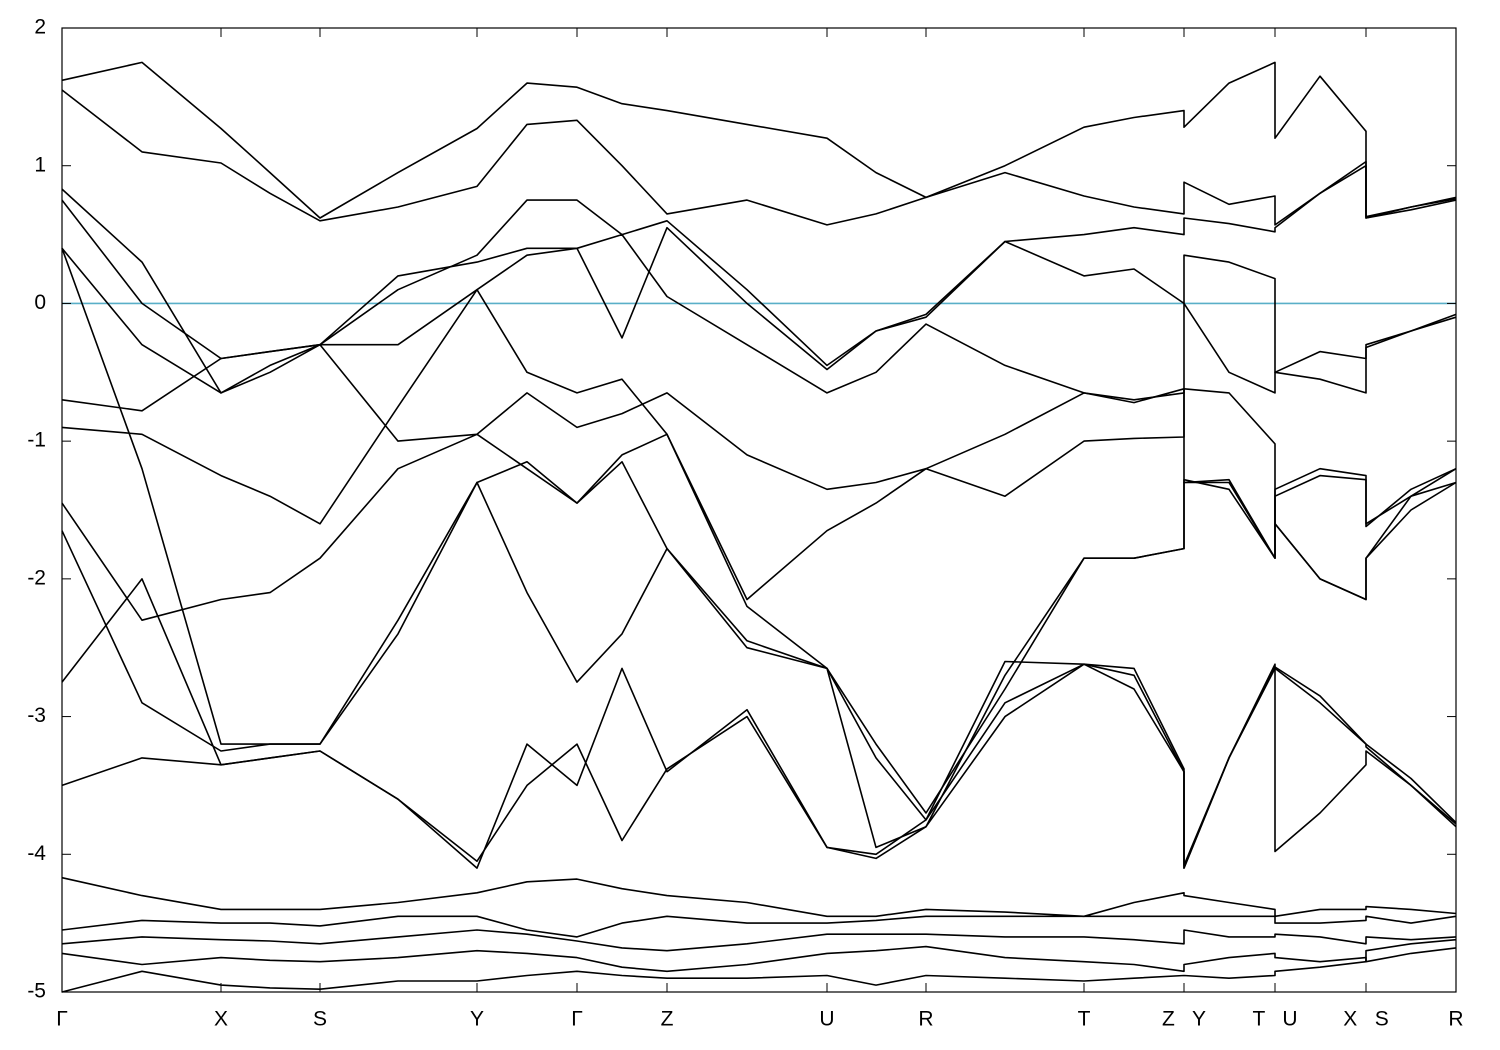 The width and height of the screenshot is (1500, 1050). What do you see at coordinates (40, 164) in the screenshot?
I see `y-tick-label: 1` at bounding box center [40, 164].